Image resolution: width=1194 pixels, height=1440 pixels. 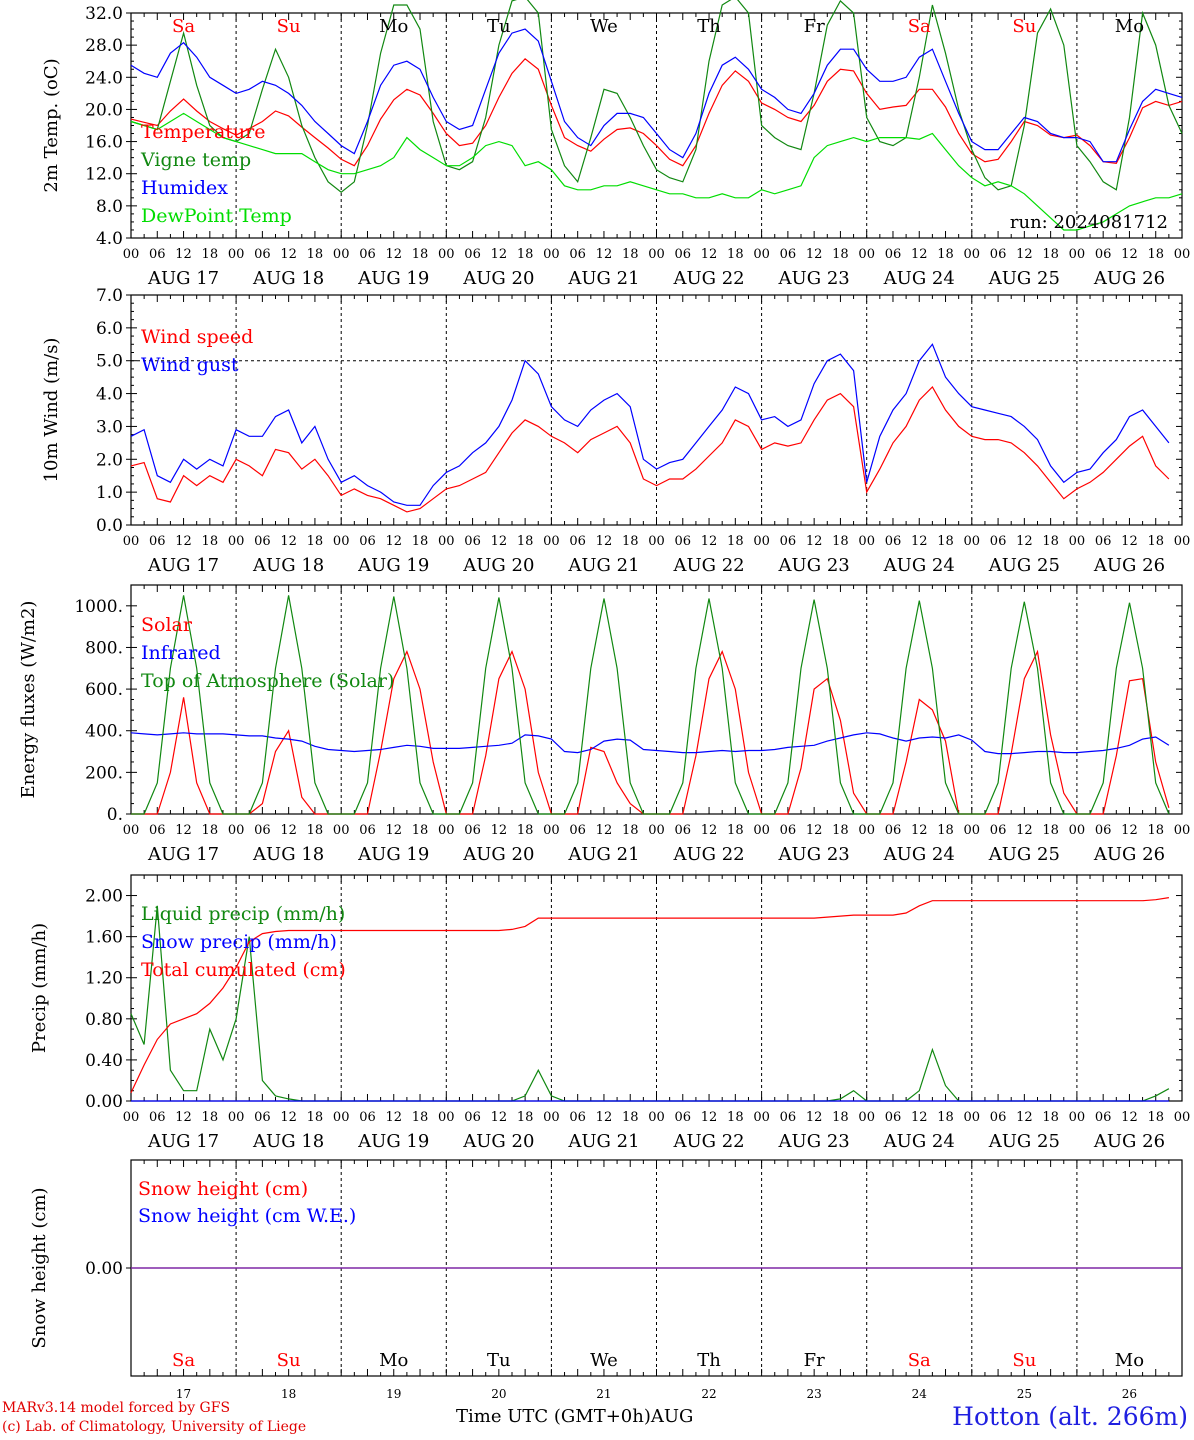 What do you see at coordinates (197, 337) in the screenshot?
I see `legend-entry: Wind speed` at bounding box center [197, 337].